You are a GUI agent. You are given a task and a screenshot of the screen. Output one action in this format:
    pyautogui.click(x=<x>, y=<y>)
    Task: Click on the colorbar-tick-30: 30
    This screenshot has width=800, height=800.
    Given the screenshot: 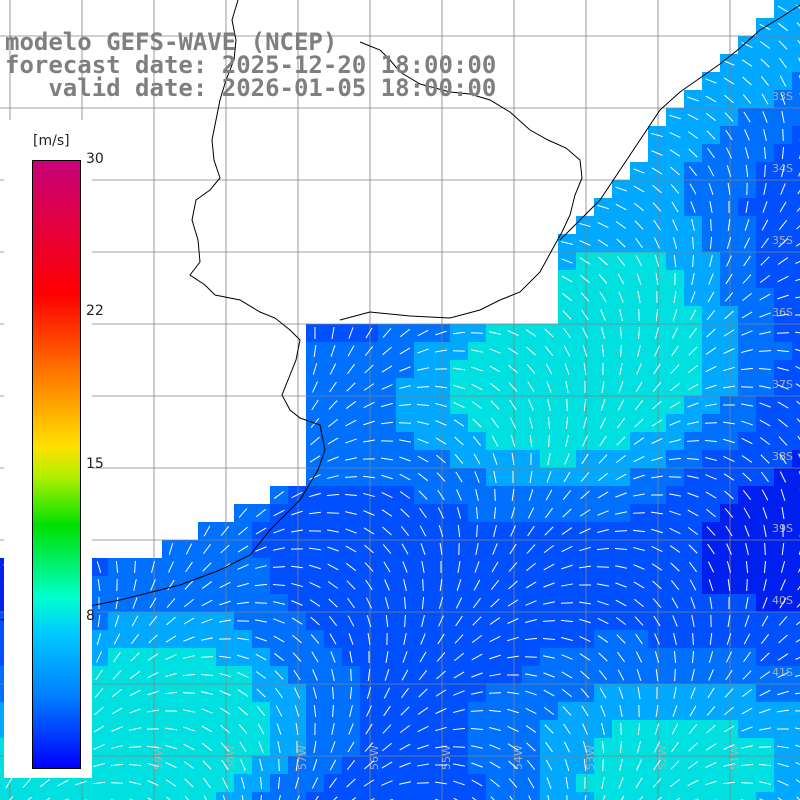 What is the action you would take?
    pyautogui.click(x=95, y=159)
    